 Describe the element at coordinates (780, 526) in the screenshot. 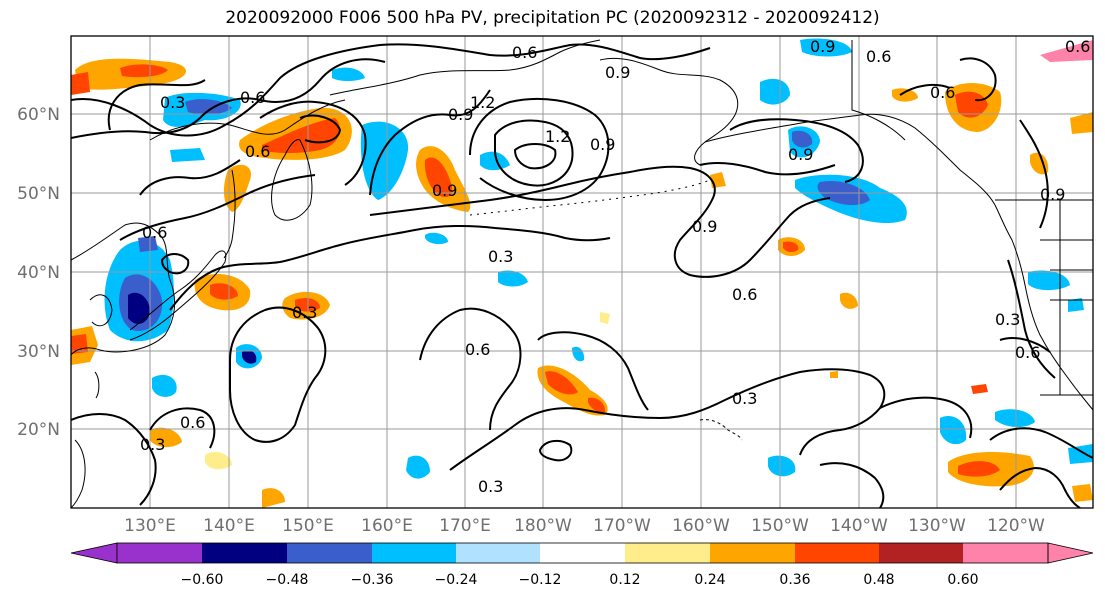

I see `lon-label: 150°W` at that location.